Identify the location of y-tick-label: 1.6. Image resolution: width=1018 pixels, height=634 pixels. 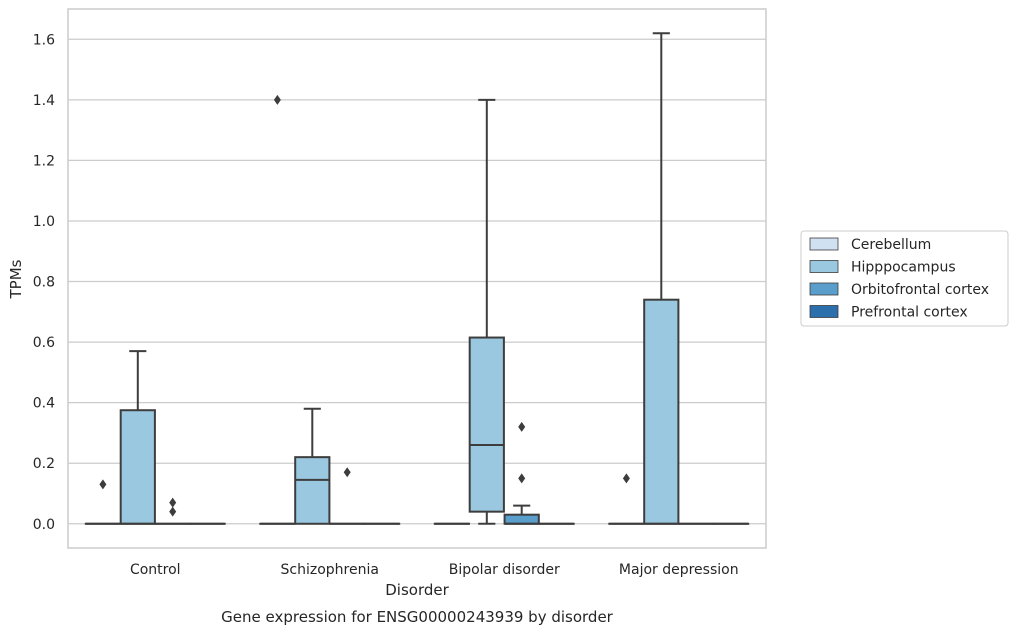
(44, 40).